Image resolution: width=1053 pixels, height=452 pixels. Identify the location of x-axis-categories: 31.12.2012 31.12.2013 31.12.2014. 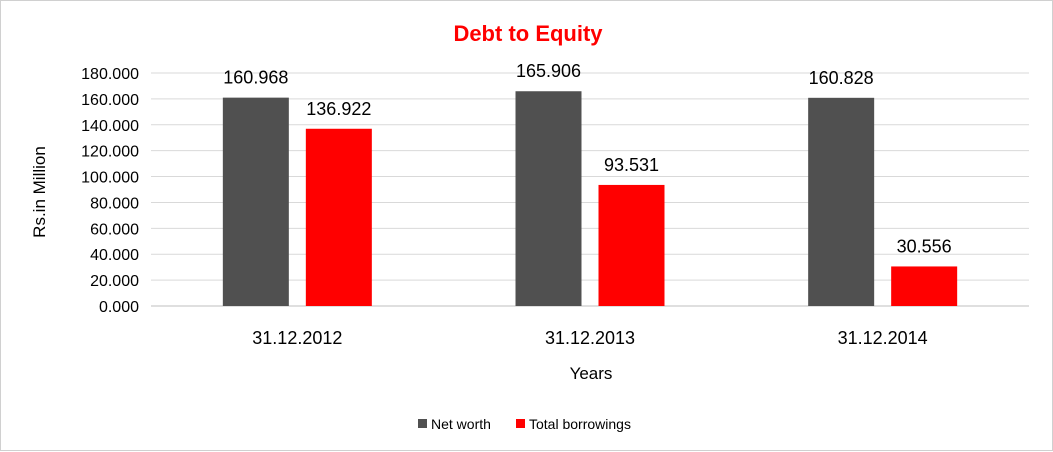
(589, 338).